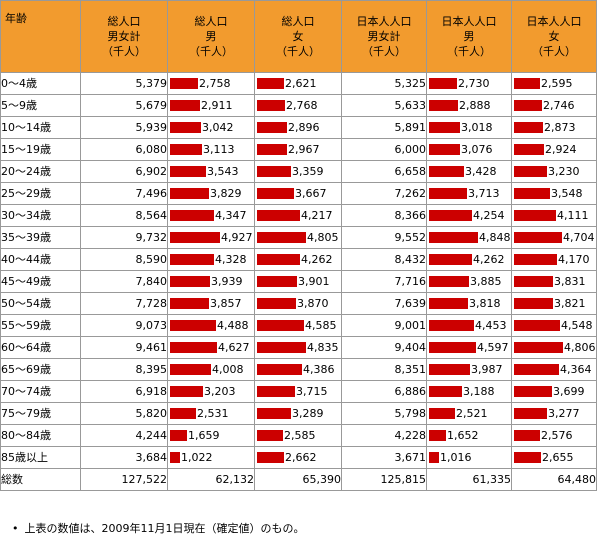  What do you see at coordinates (211, 237) in the screenshot?
I see `male-cell: 4,927` at bounding box center [211, 237].